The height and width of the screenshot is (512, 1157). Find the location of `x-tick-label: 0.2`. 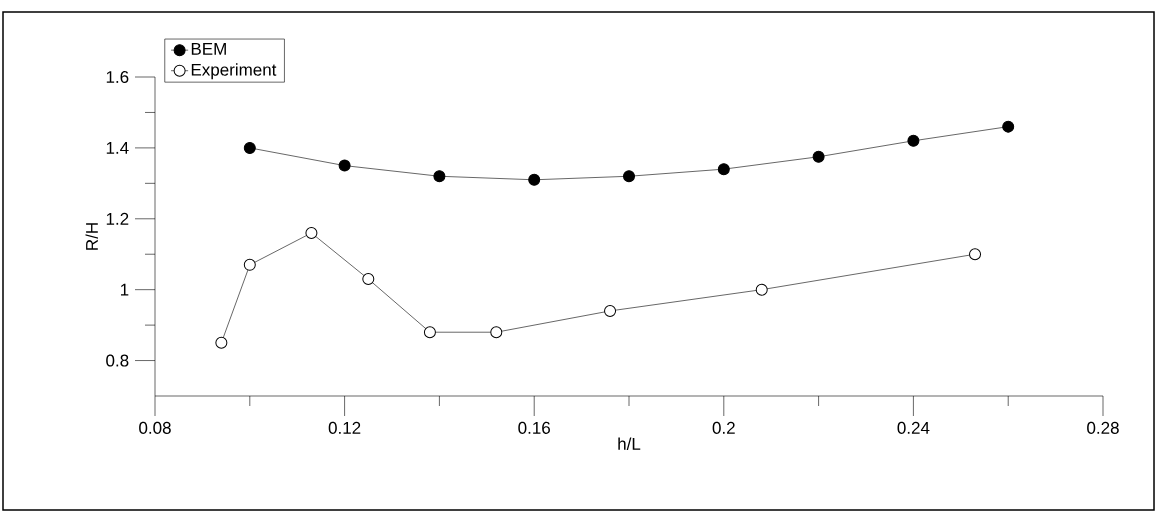

x-tick-label: 0.2 is located at coordinates (723, 427).